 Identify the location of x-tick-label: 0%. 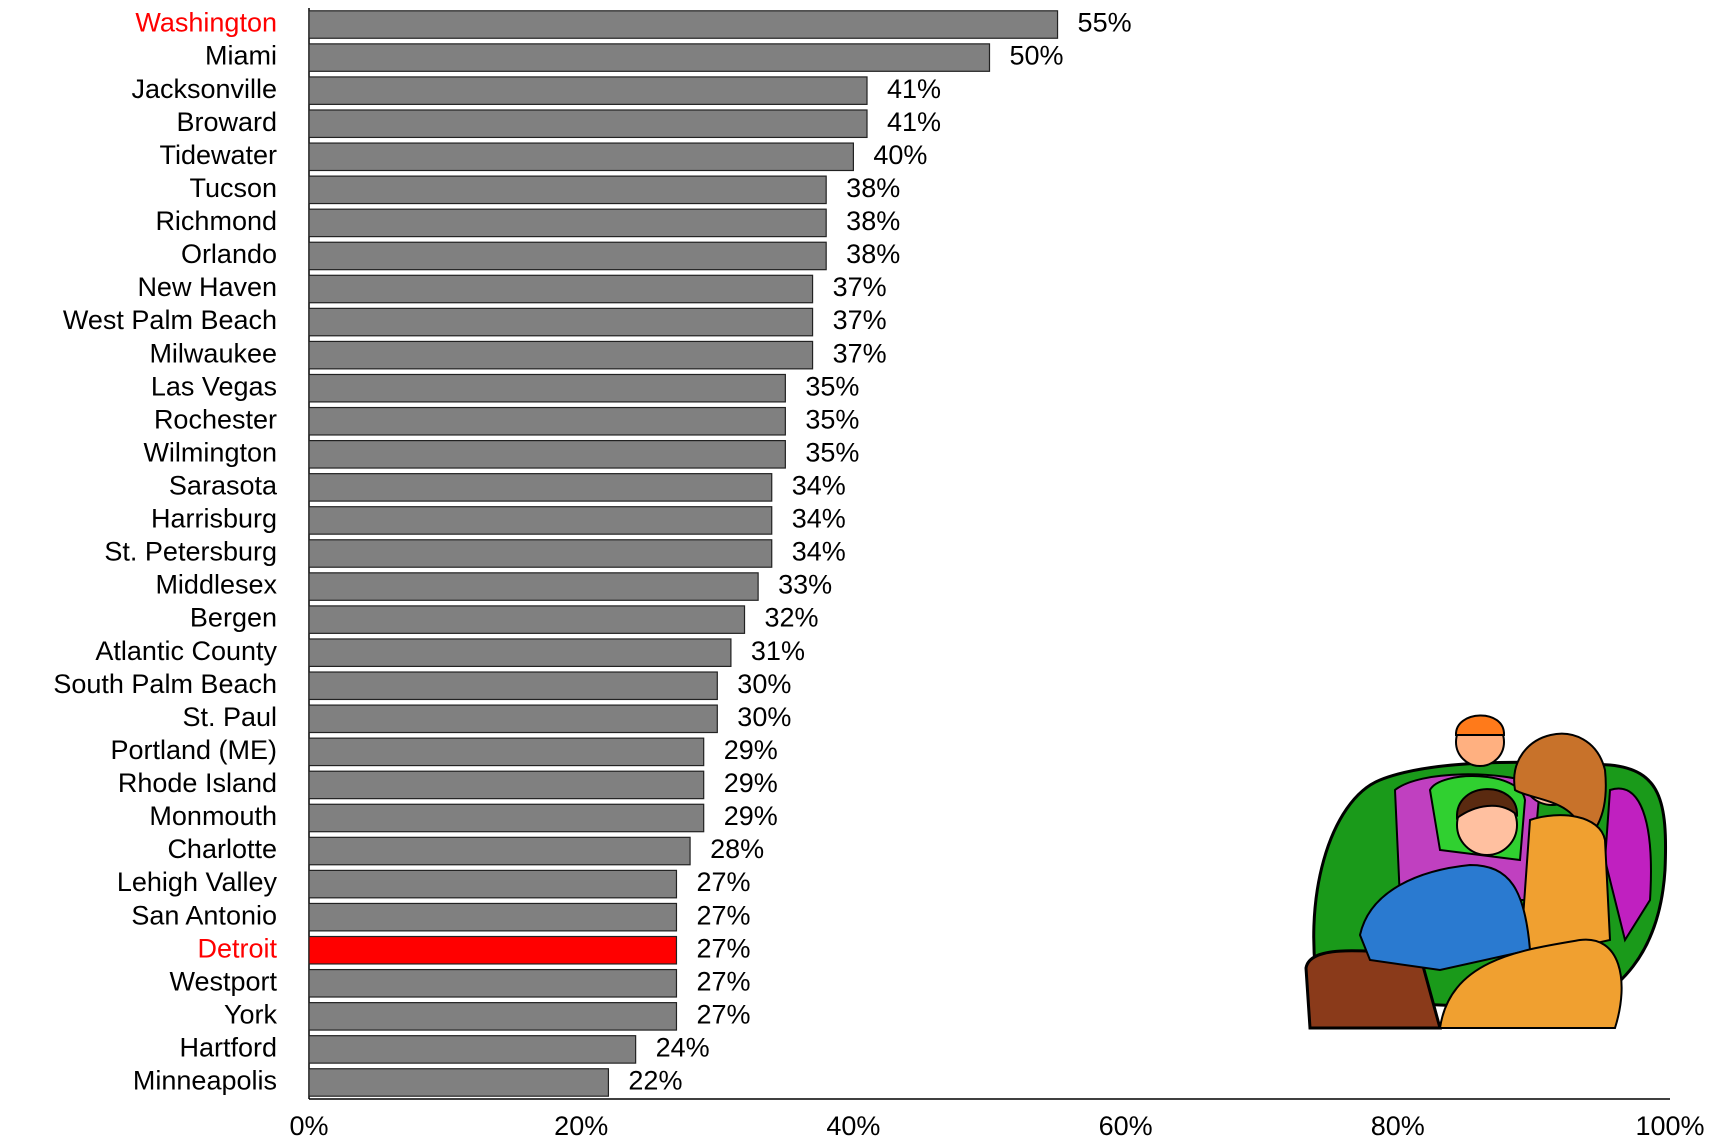
(308, 1126).